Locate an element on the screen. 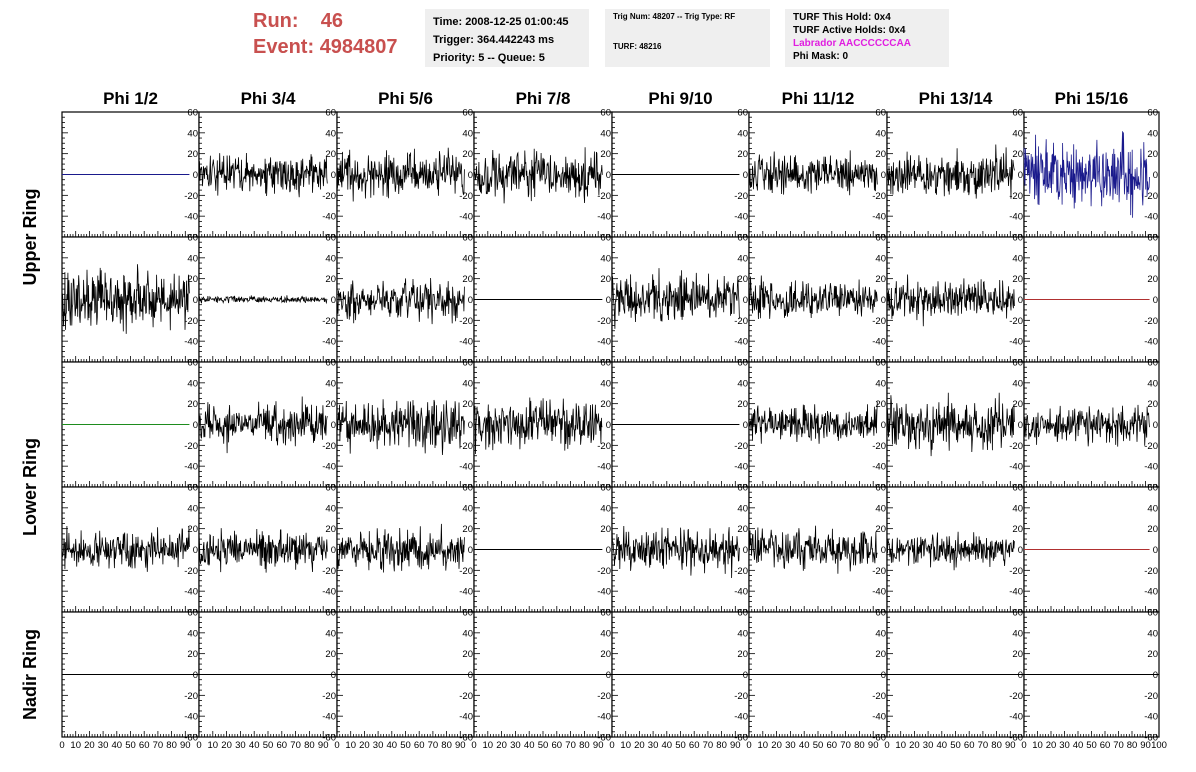 Image resolution: width=1196 pixels, height=772 pixels. column-header: Phi 15/16 is located at coordinates (1092, 98).